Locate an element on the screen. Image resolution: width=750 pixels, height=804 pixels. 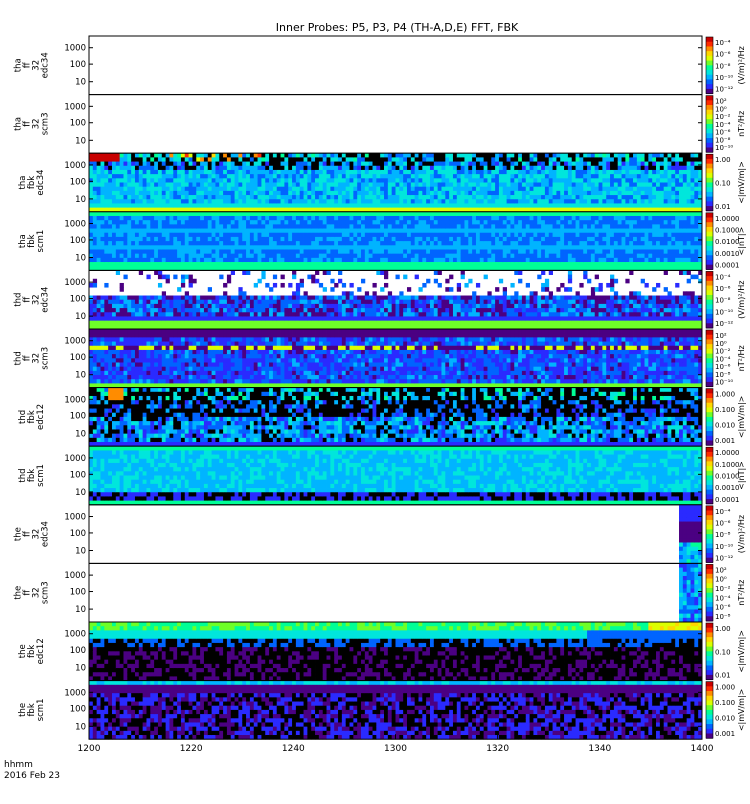
colorbar-tick-label: 0.1000 is located at coordinates (727, 230).